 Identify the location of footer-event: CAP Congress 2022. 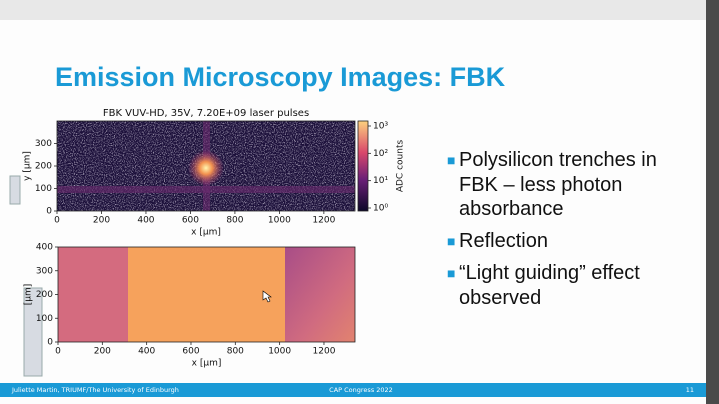
(361, 390).